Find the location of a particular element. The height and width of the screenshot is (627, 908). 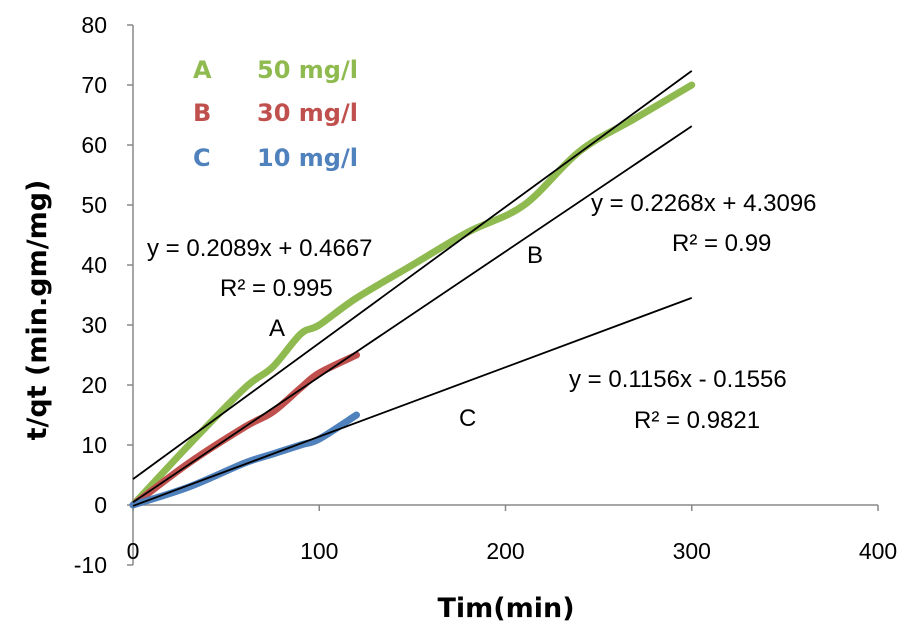

y-tick-label: -10 is located at coordinates (90, 565).